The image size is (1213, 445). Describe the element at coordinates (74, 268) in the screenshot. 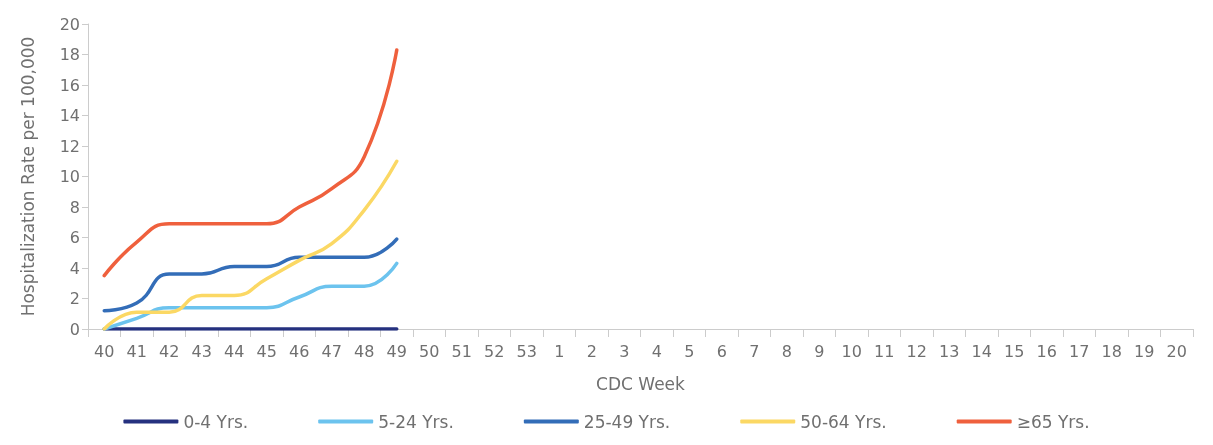

I see `y-tick-label: 4` at that location.